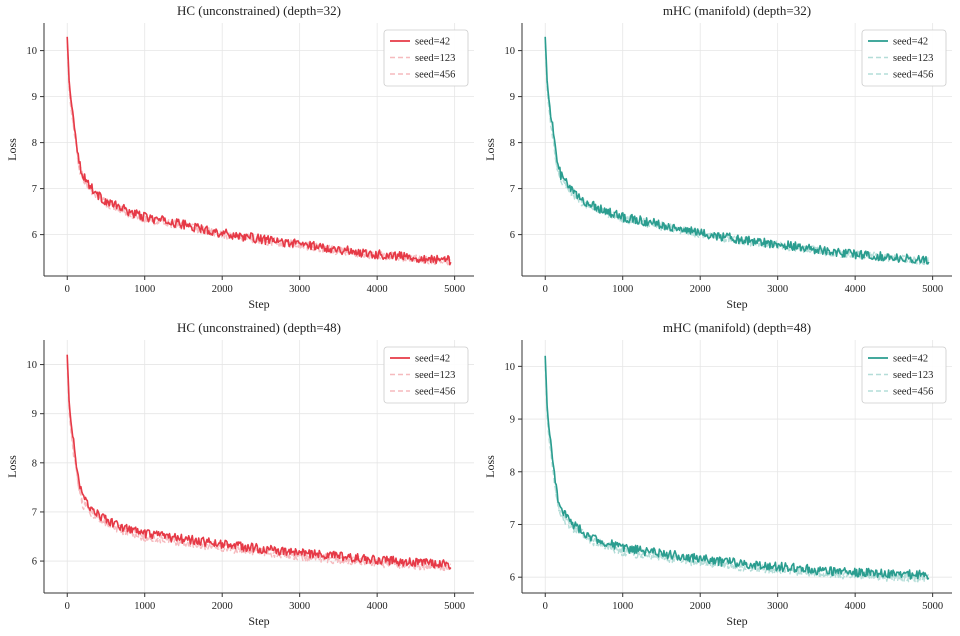  I want to click on chart-title: HC (unconstrained) (depth=48), so click(259, 327).